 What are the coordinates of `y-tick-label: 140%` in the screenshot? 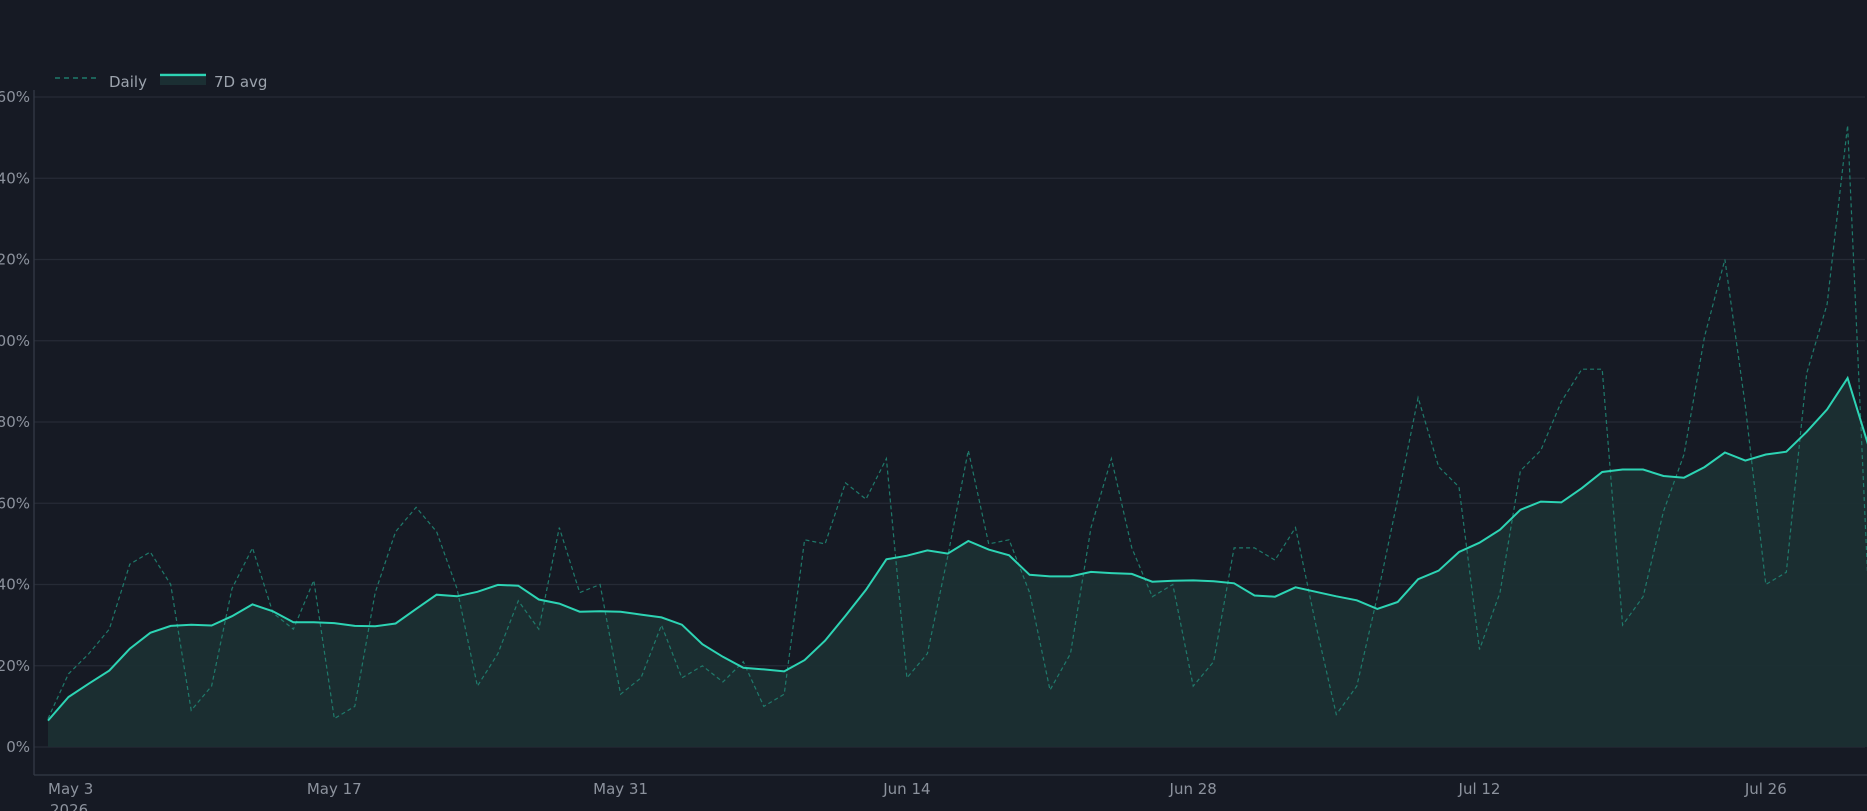 It's located at (15, 178).